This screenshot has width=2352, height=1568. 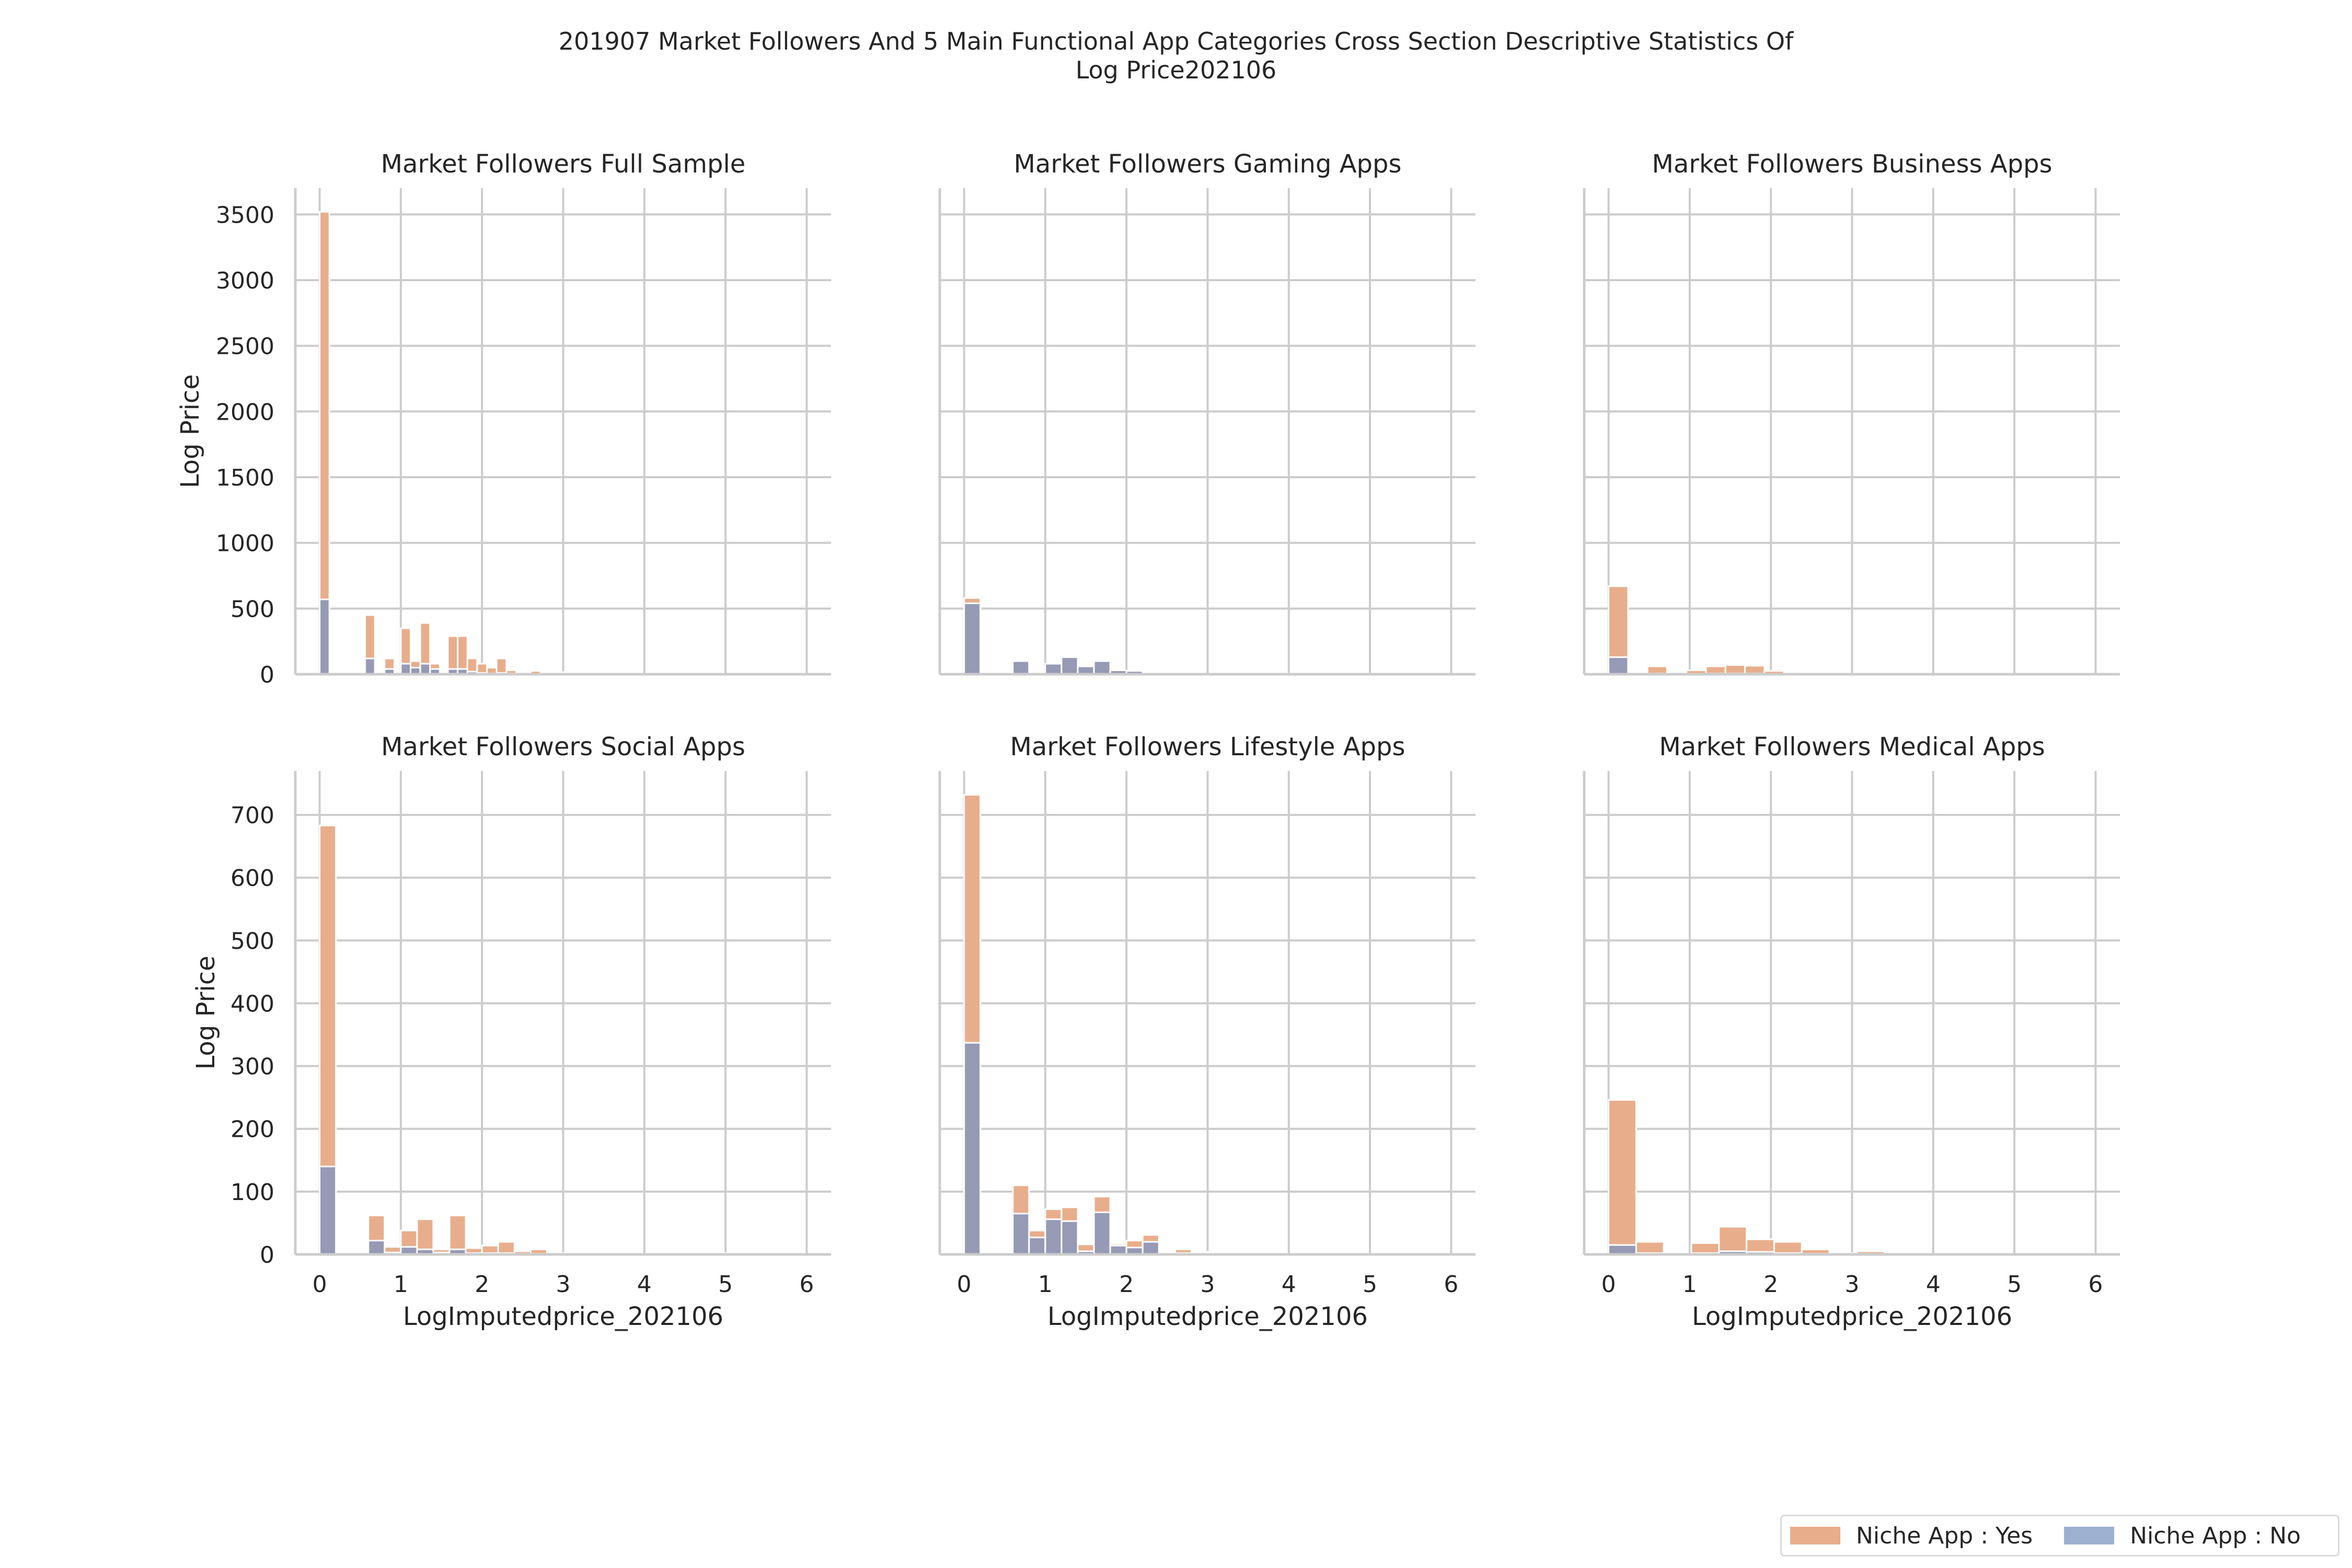 What do you see at coordinates (2059, 1536) in the screenshot?
I see `legend: Niche App : Yes Niche App : No` at bounding box center [2059, 1536].